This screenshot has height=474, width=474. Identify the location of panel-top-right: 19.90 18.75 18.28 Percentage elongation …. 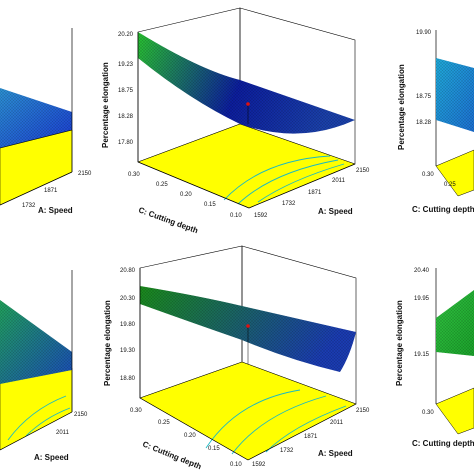
(435, 122).